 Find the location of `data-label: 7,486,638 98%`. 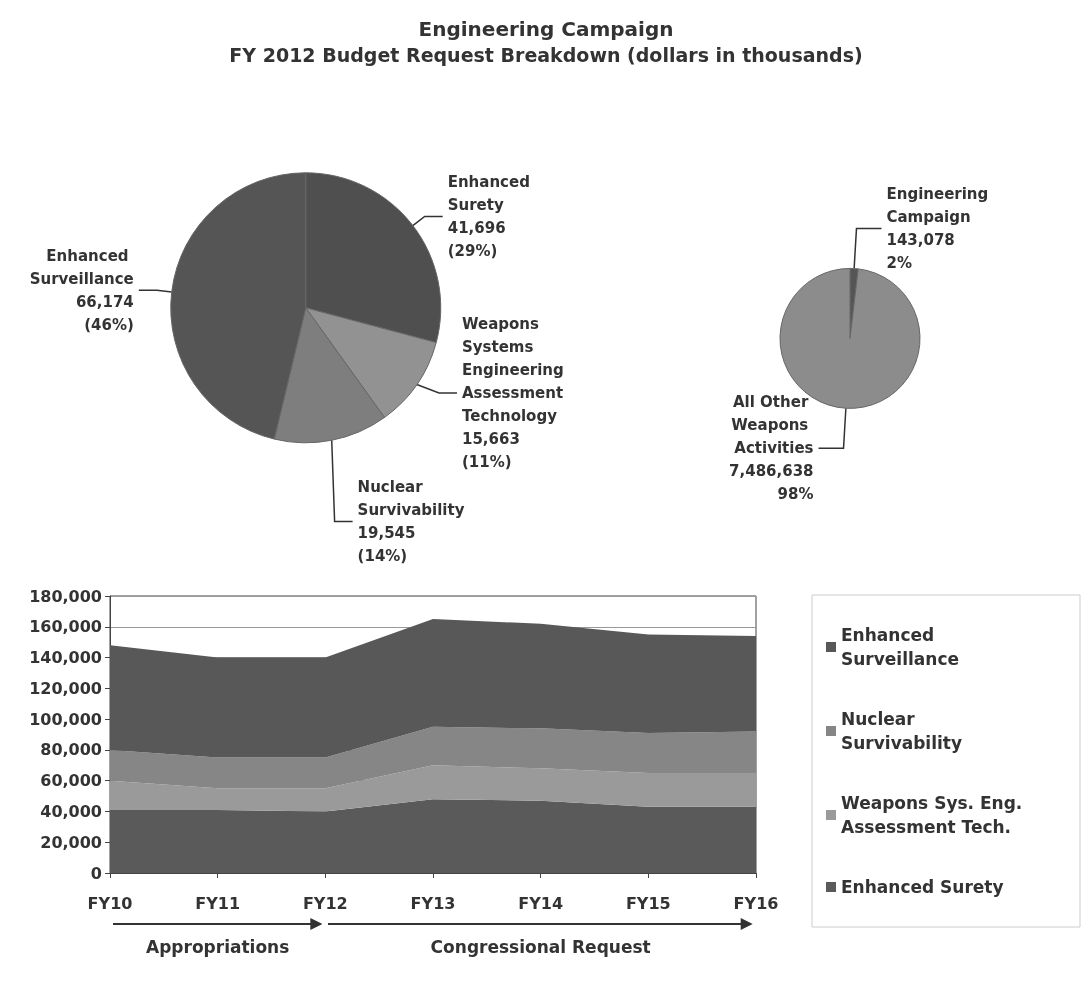

data-label: 7,486,638 98% is located at coordinates (771, 483).